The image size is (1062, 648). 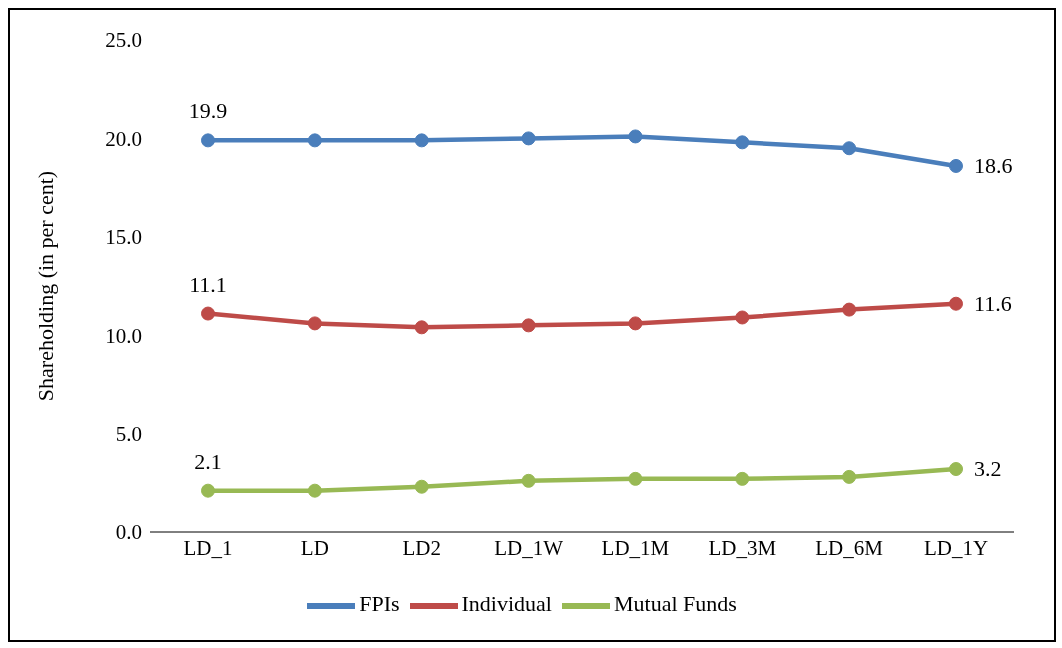 What do you see at coordinates (988, 469) in the screenshot?
I see `data-label: 3.2` at bounding box center [988, 469].